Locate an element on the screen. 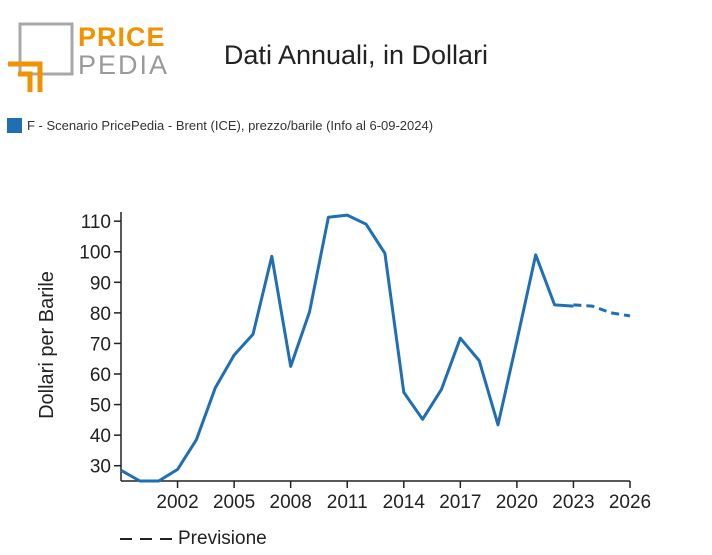  y-tick-label: 90 is located at coordinates (100, 283).